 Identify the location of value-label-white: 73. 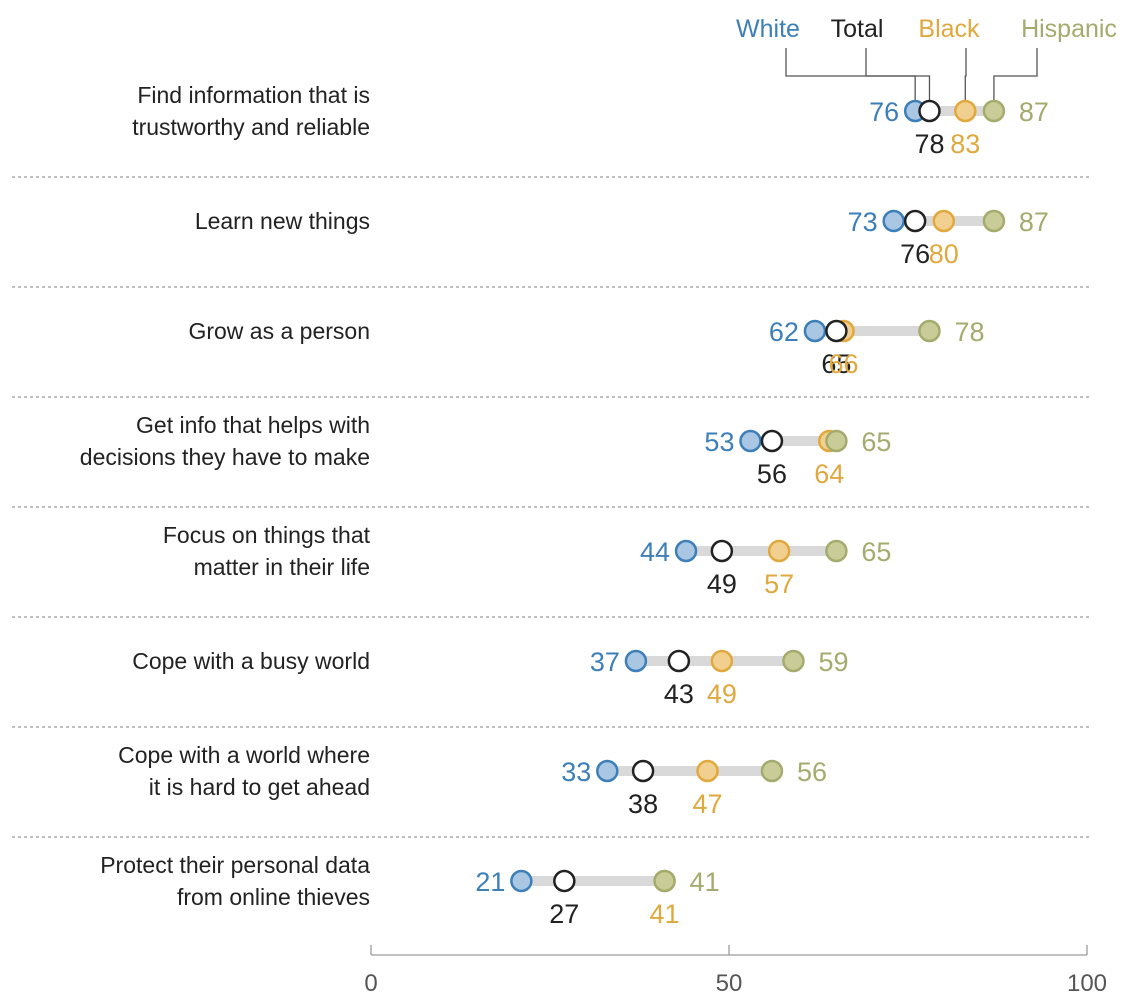
(863, 222).